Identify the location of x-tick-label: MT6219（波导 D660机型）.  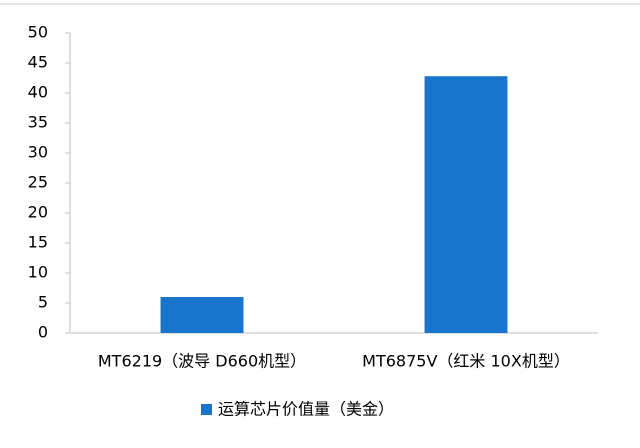
(202, 361).